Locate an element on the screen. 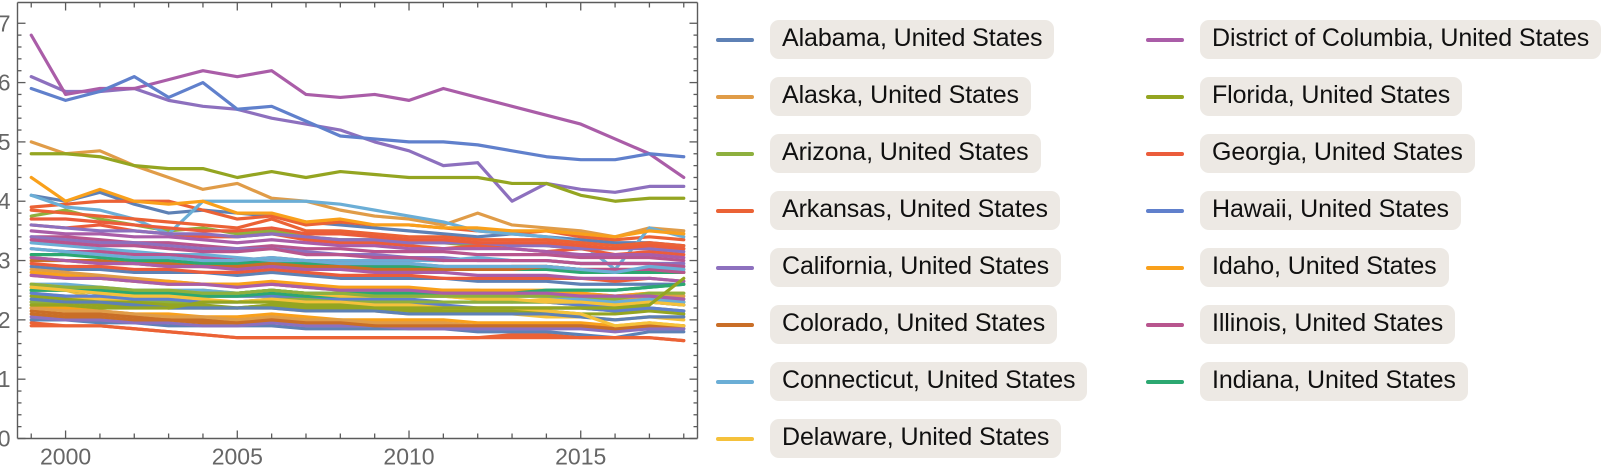 Image resolution: width=1616 pixels, height=476 pixels. legend-item: Idaho, United States is located at coordinates (1381, 267).